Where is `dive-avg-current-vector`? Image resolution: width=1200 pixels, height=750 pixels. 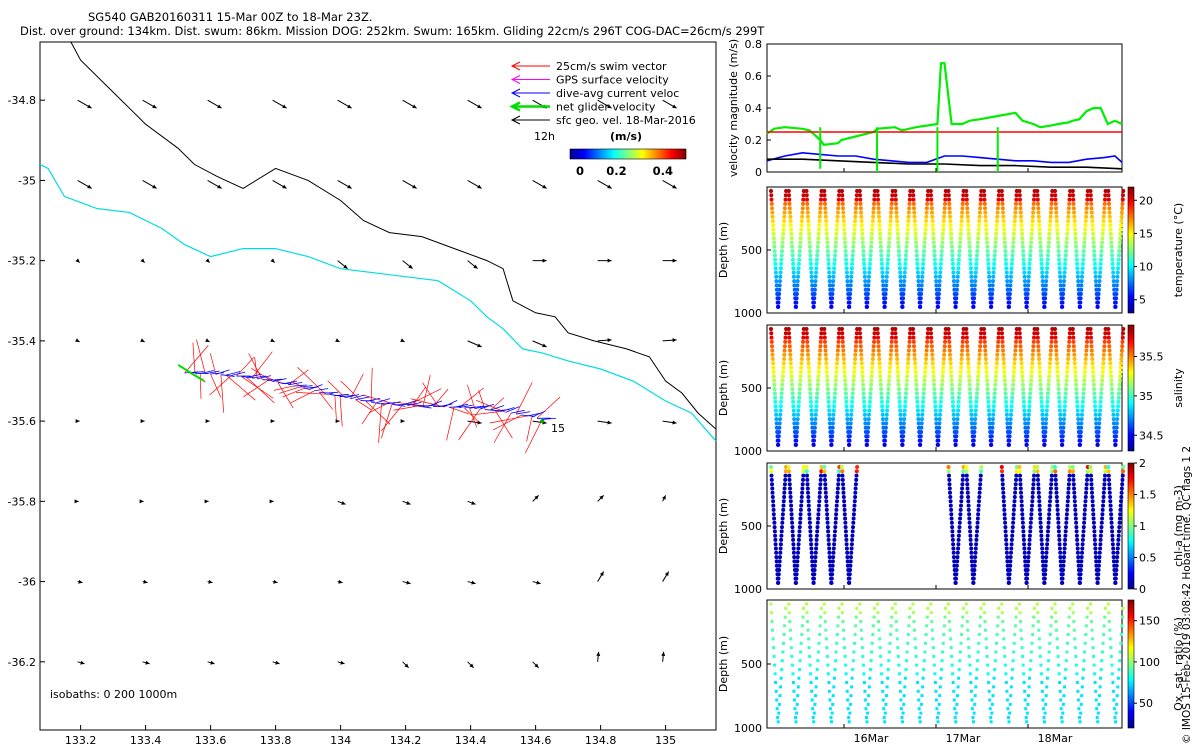 dive-avg-current-vector is located at coordinates (476, 407).